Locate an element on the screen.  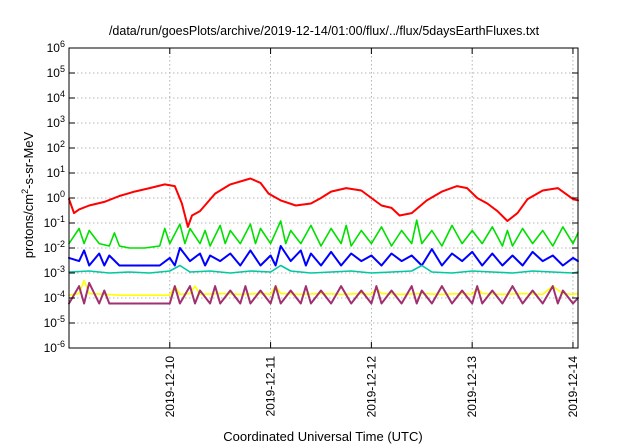
y-tick-label: 10⁶ is located at coordinates (56, 47).